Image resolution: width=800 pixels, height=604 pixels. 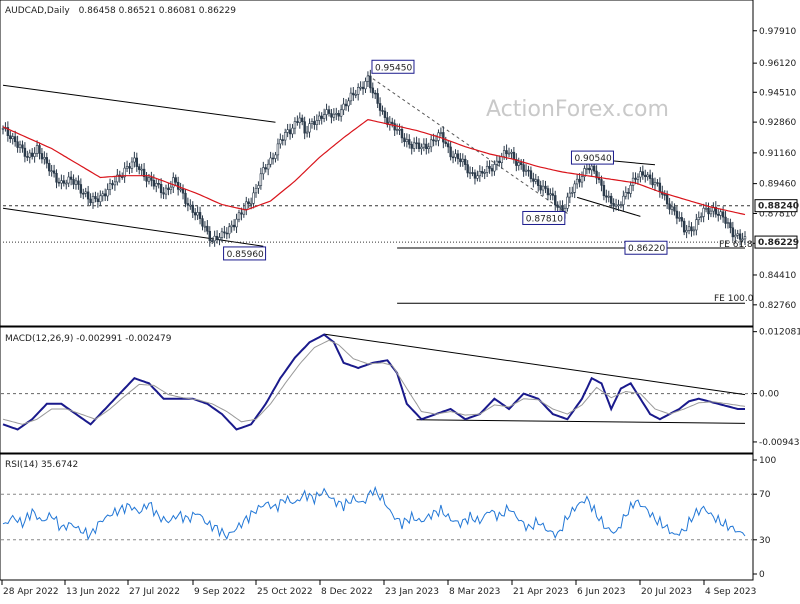 What do you see at coordinates (779, 443) in the screenshot?
I see `macd-axis-label: -0.009432` at bounding box center [779, 443].